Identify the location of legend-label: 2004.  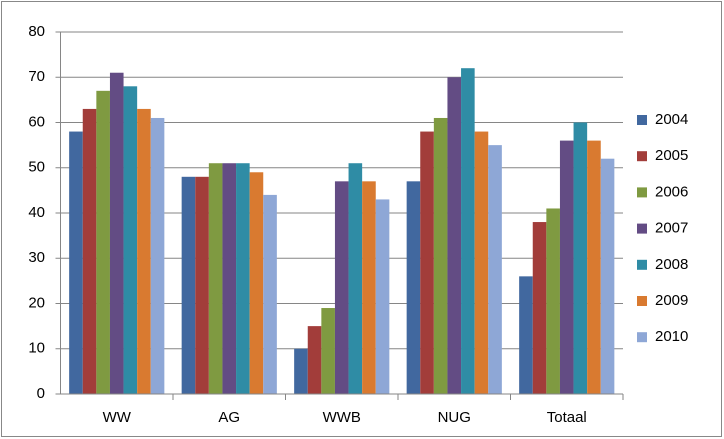
(671, 119).